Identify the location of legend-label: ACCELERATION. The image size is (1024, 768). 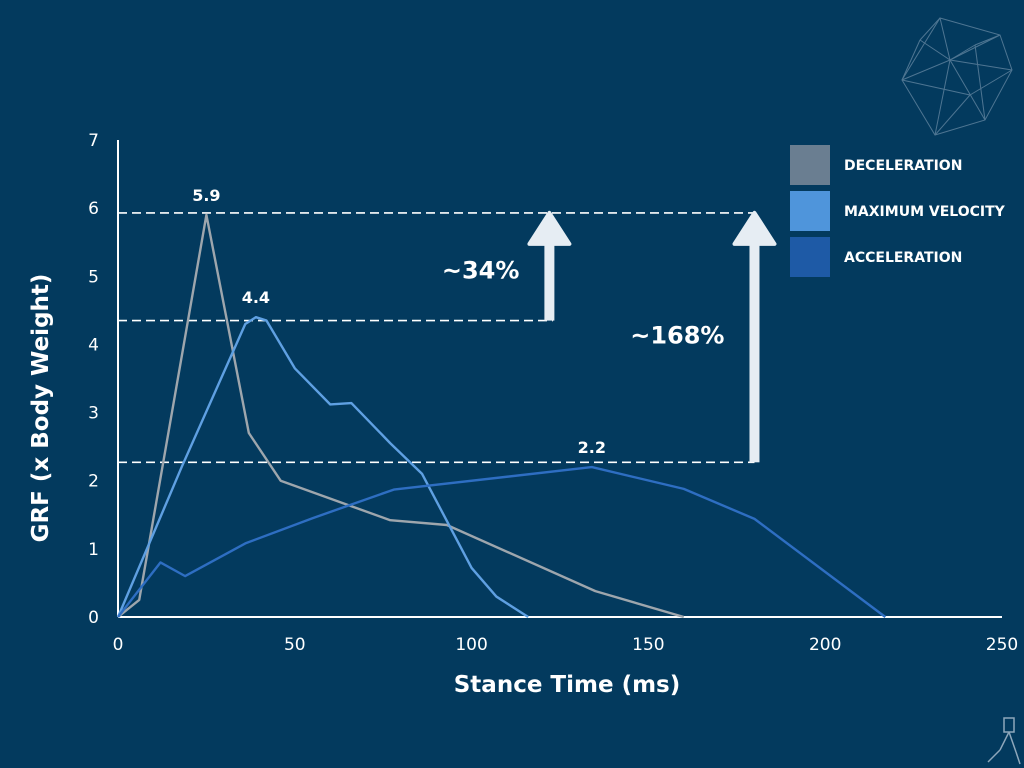
(903, 258).